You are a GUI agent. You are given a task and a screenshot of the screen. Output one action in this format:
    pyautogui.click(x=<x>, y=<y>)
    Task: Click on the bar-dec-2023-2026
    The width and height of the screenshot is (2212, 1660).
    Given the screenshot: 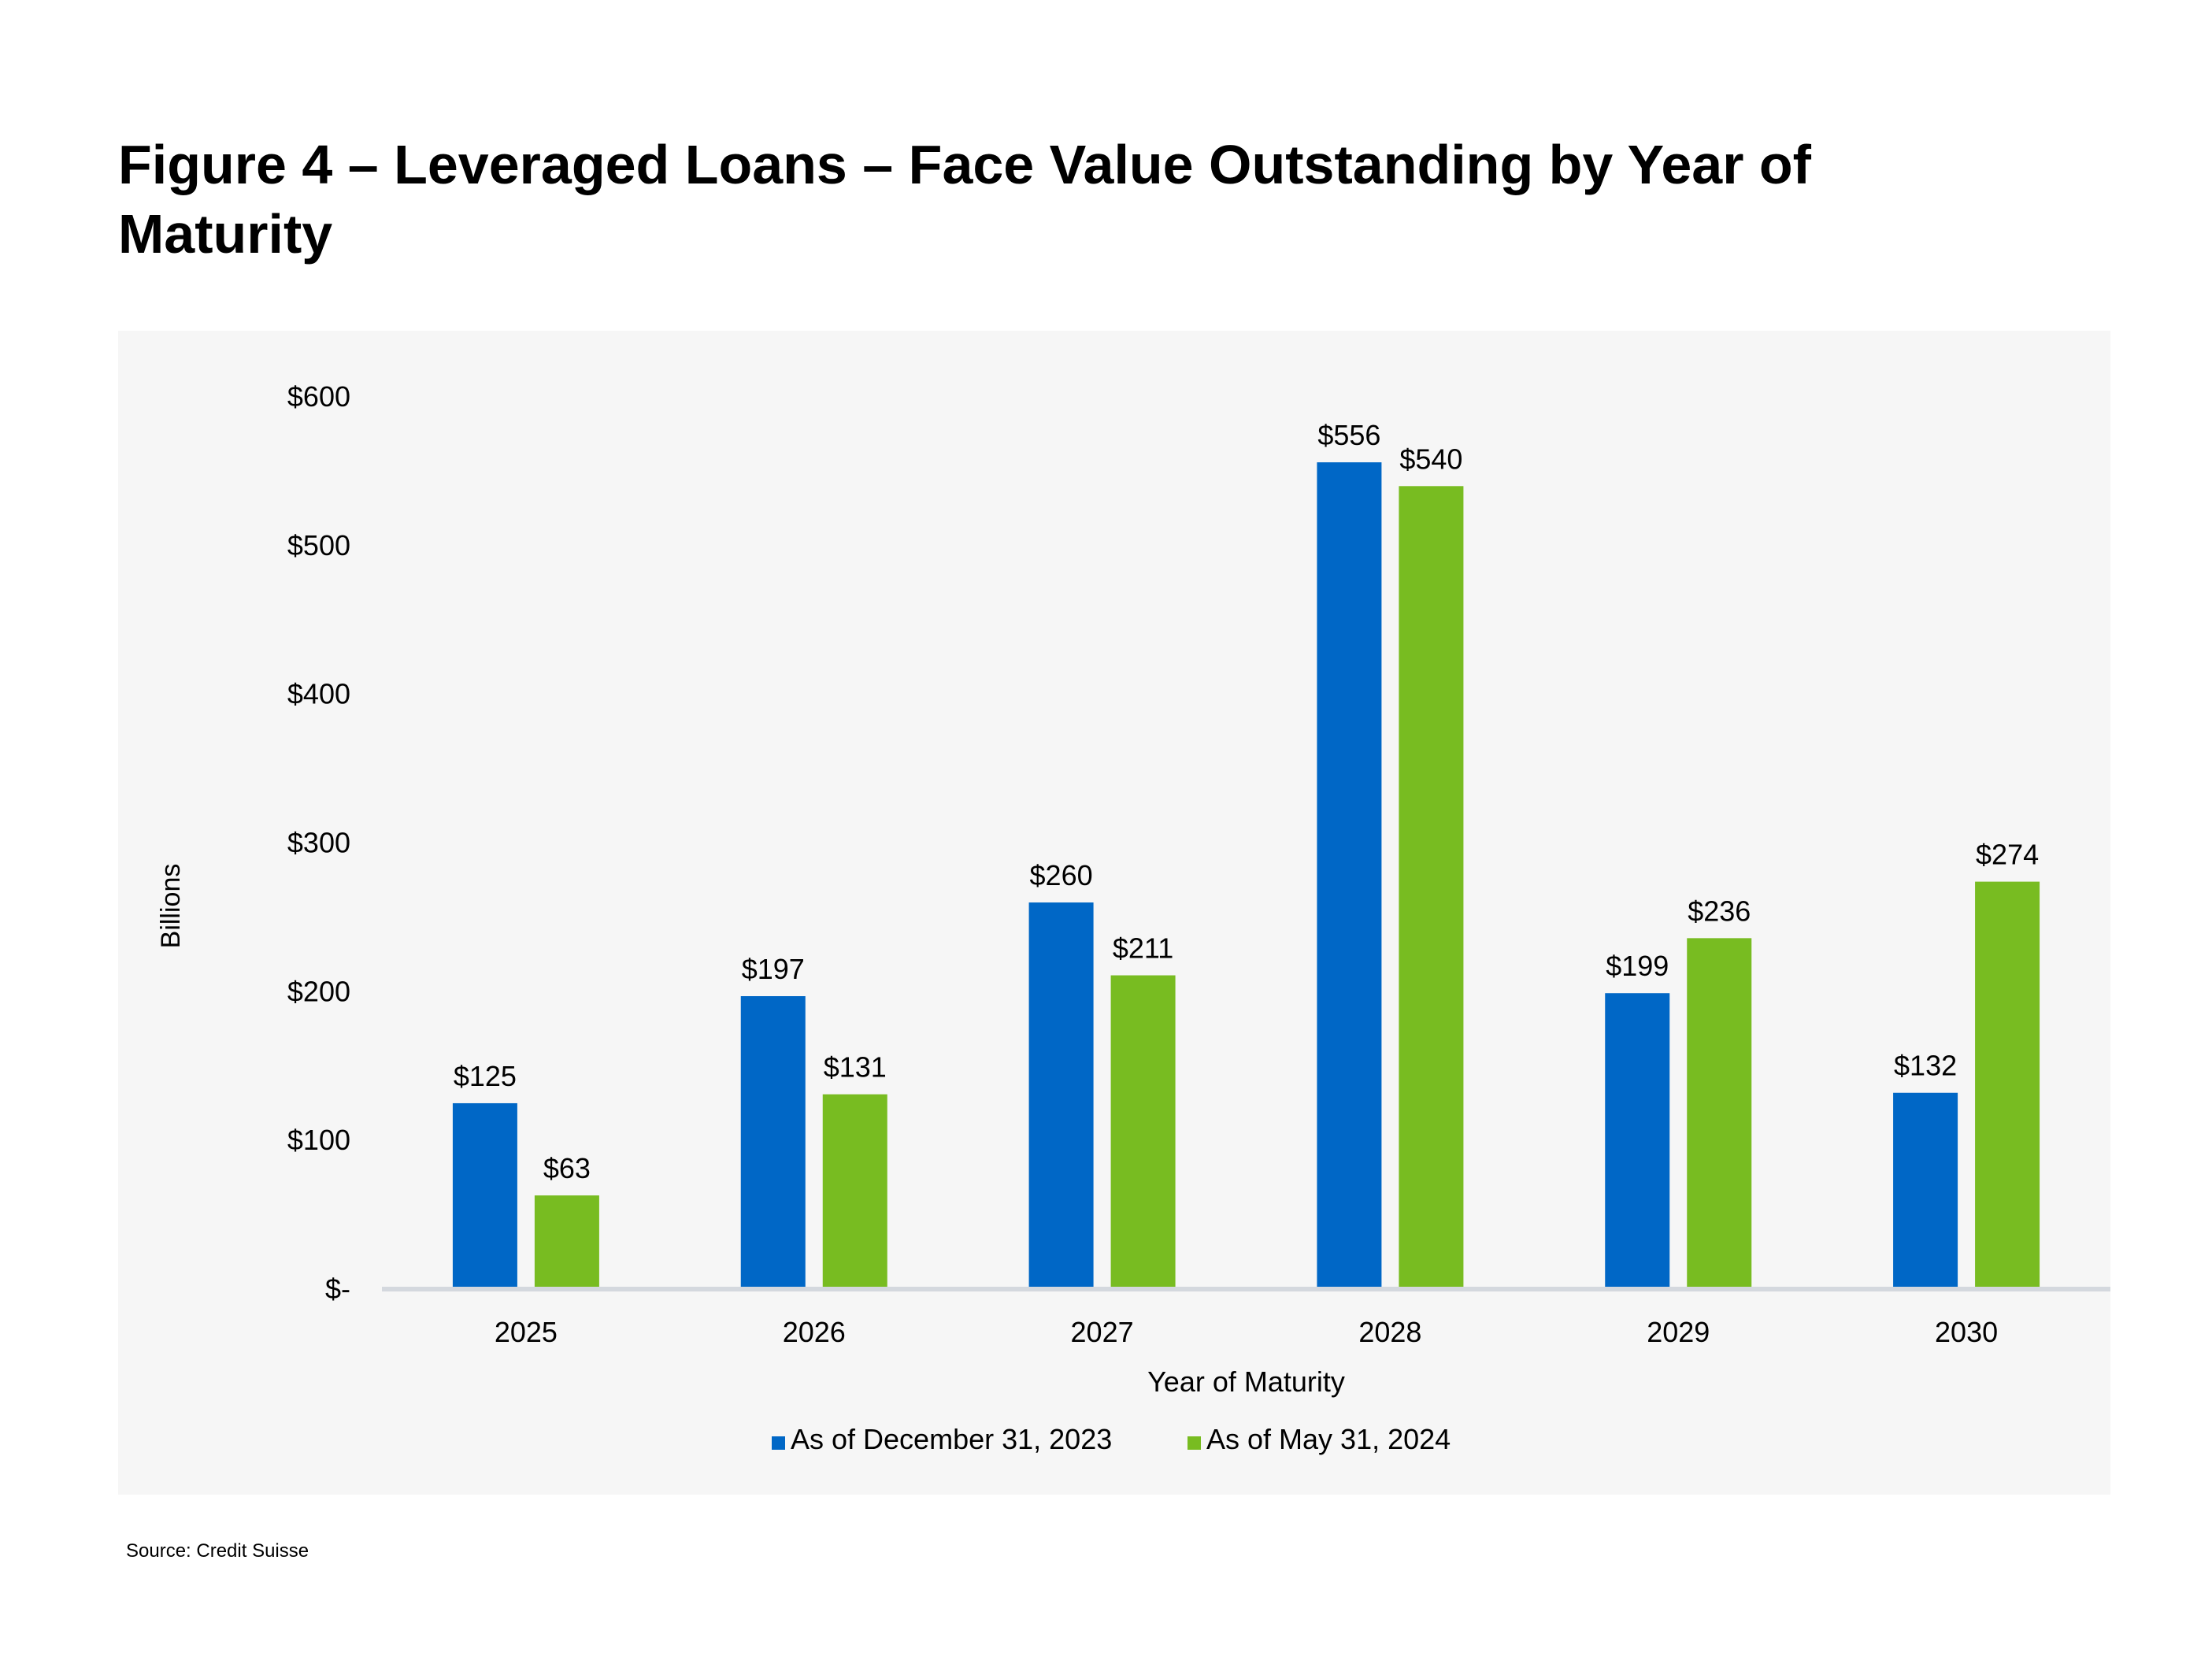 What is the action you would take?
    pyautogui.click(x=773, y=1142)
    